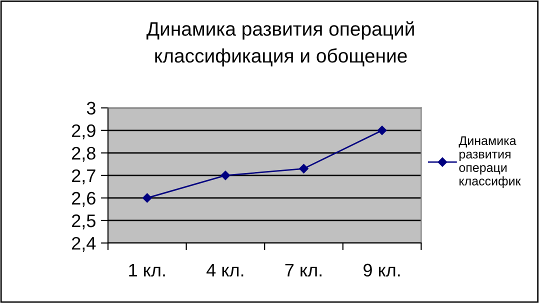 The height and width of the screenshot is (303, 540). What do you see at coordinates (84, 154) in the screenshot?
I see `y-tick-label: 2,8` at bounding box center [84, 154].